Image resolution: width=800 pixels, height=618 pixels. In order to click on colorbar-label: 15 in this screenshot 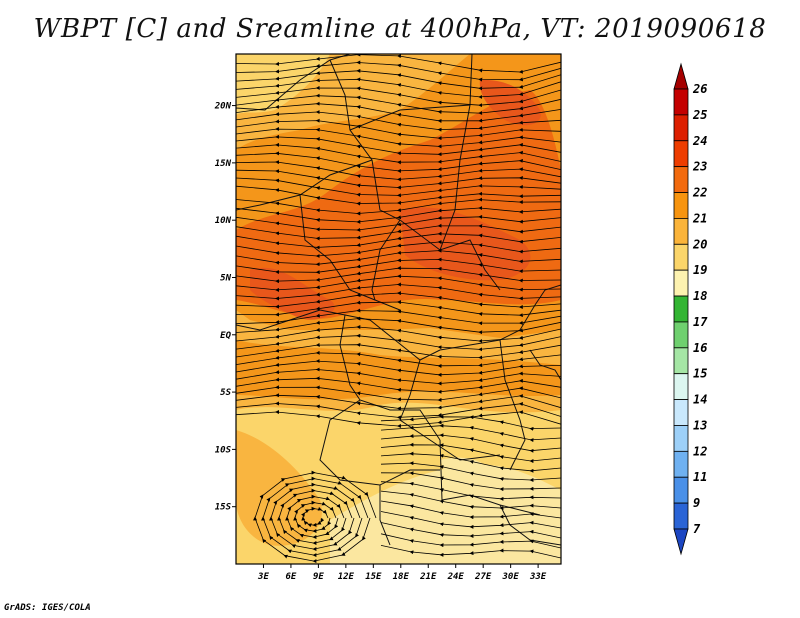, I will do `click(700, 374)`.